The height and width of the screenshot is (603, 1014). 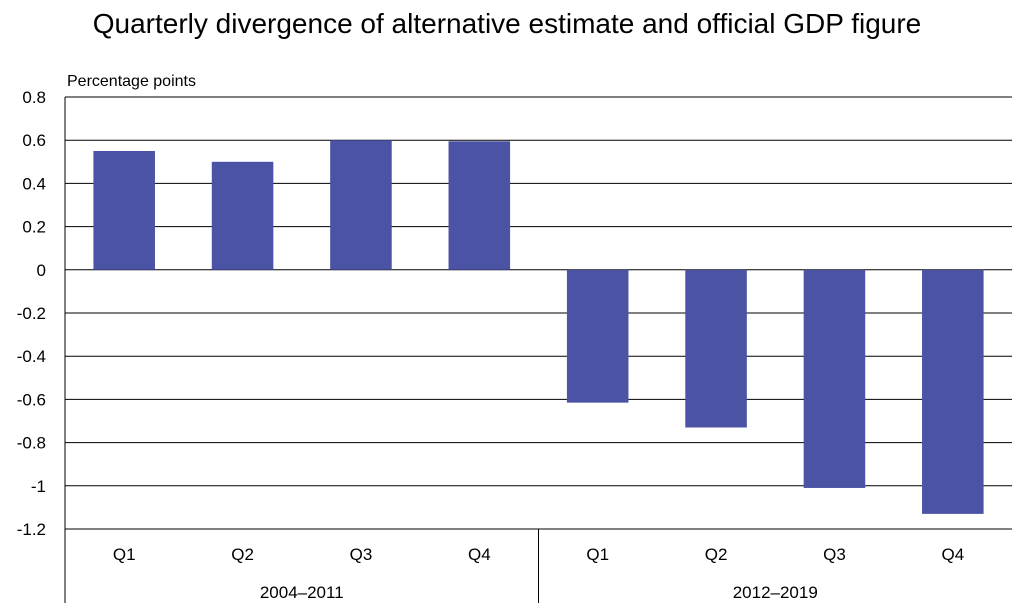 What do you see at coordinates (775, 592) in the screenshot?
I see `group-label: 2012–2019` at bounding box center [775, 592].